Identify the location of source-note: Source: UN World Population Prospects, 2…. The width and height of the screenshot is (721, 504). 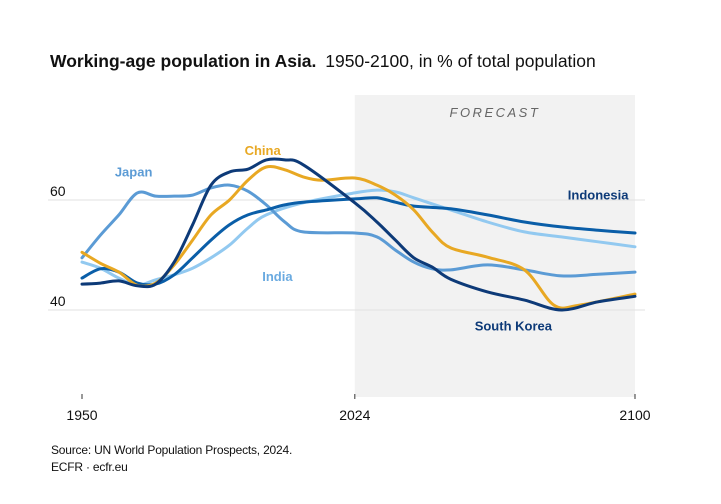
(172, 450).